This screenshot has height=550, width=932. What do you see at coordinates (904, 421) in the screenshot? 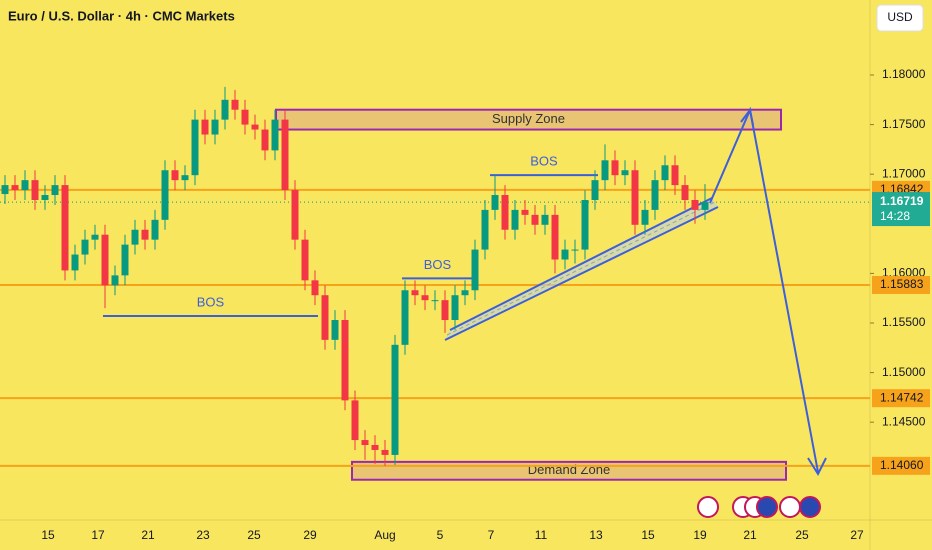
I see `y-tick-label: 1.14500` at bounding box center [904, 421].